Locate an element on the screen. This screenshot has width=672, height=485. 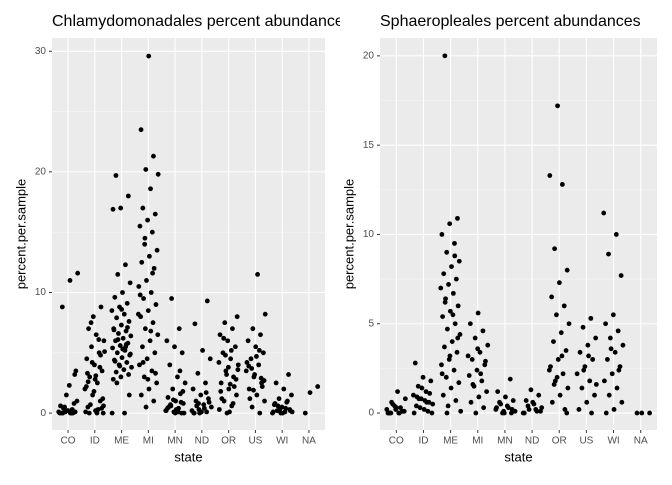
x-tick-label: MN is located at coordinates (505, 441).